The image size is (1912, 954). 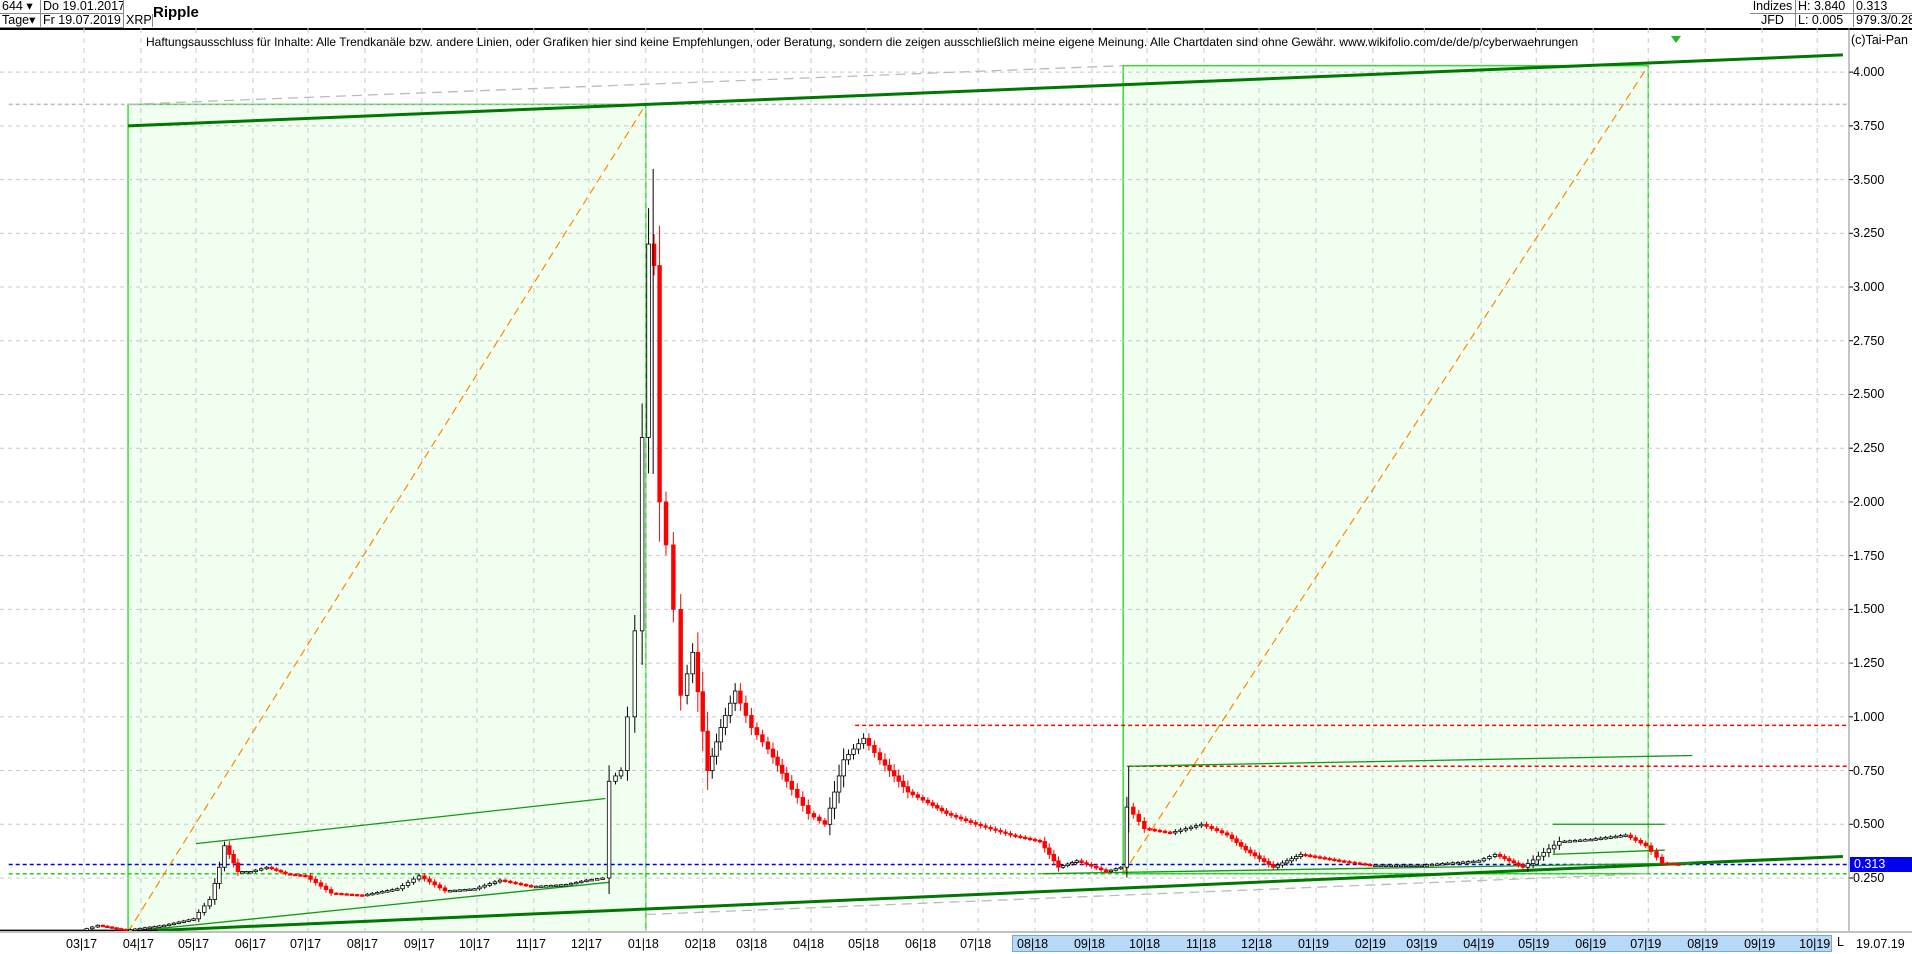 What do you see at coordinates (1869, 340) in the screenshot?
I see `y-tick-label: 2.750` at bounding box center [1869, 340].